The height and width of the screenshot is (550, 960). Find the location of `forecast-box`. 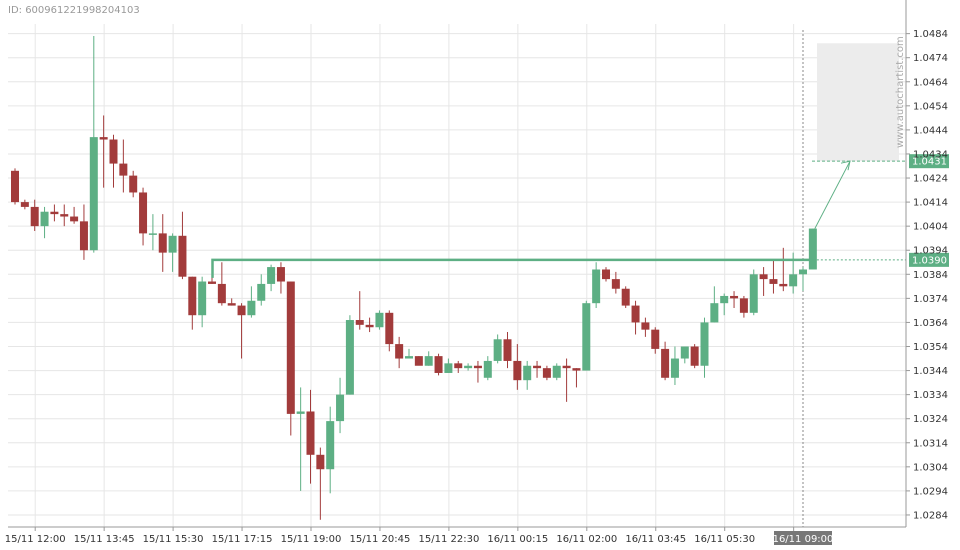

forecast-box is located at coordinates (858, 102).